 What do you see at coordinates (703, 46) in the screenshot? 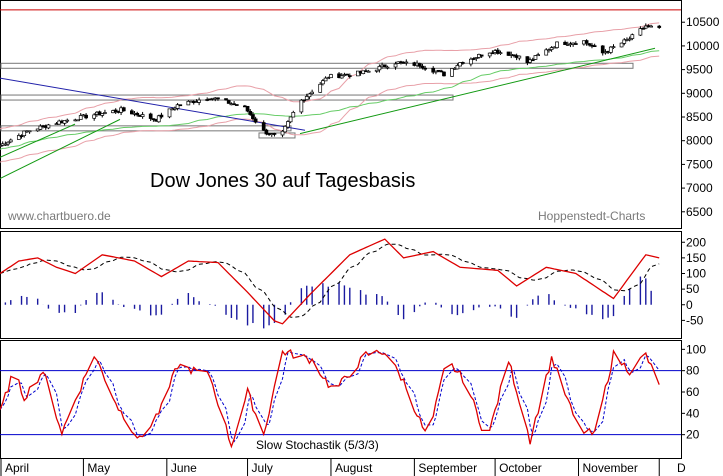
I see `price-tick-label: 10000` at bounding box center [703, 46].